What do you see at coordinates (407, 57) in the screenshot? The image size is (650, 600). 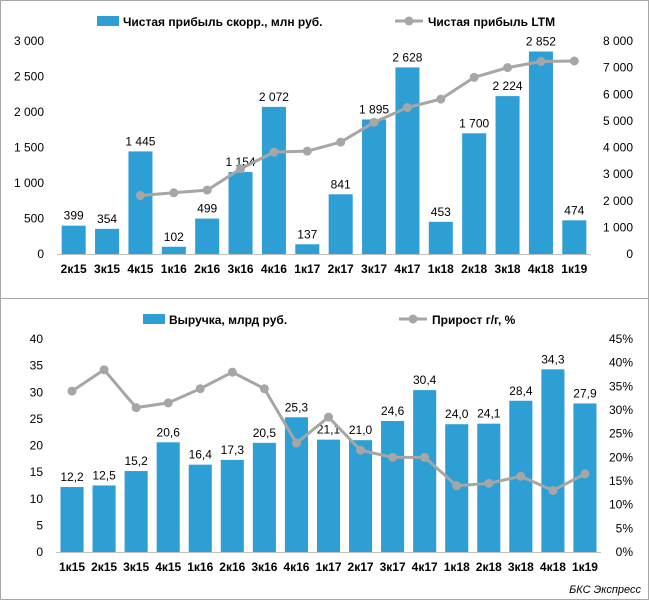 I see `bar-data-label: 2 628` at bounding box center [407, 57].